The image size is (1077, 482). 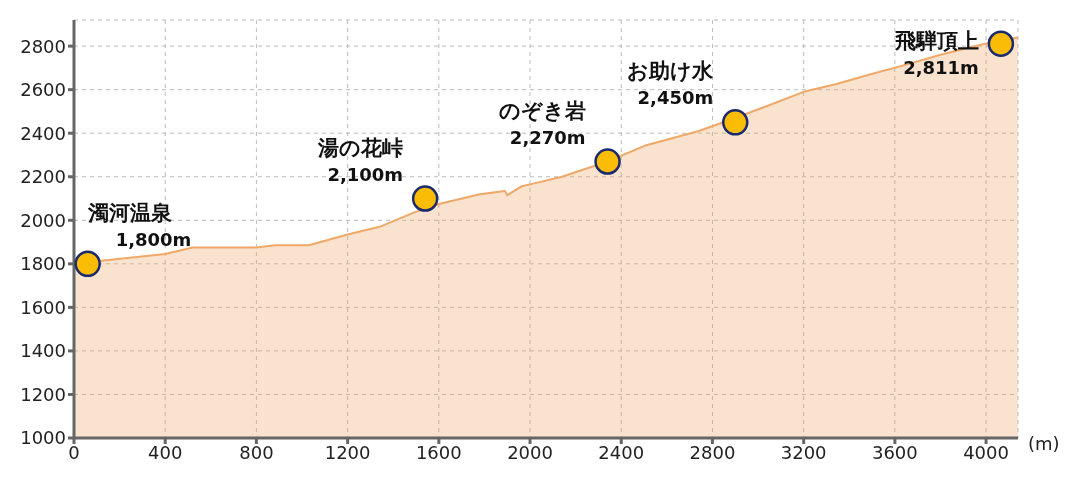 I want to click on y-tick-label: 1800, so click(x=43, y=264).